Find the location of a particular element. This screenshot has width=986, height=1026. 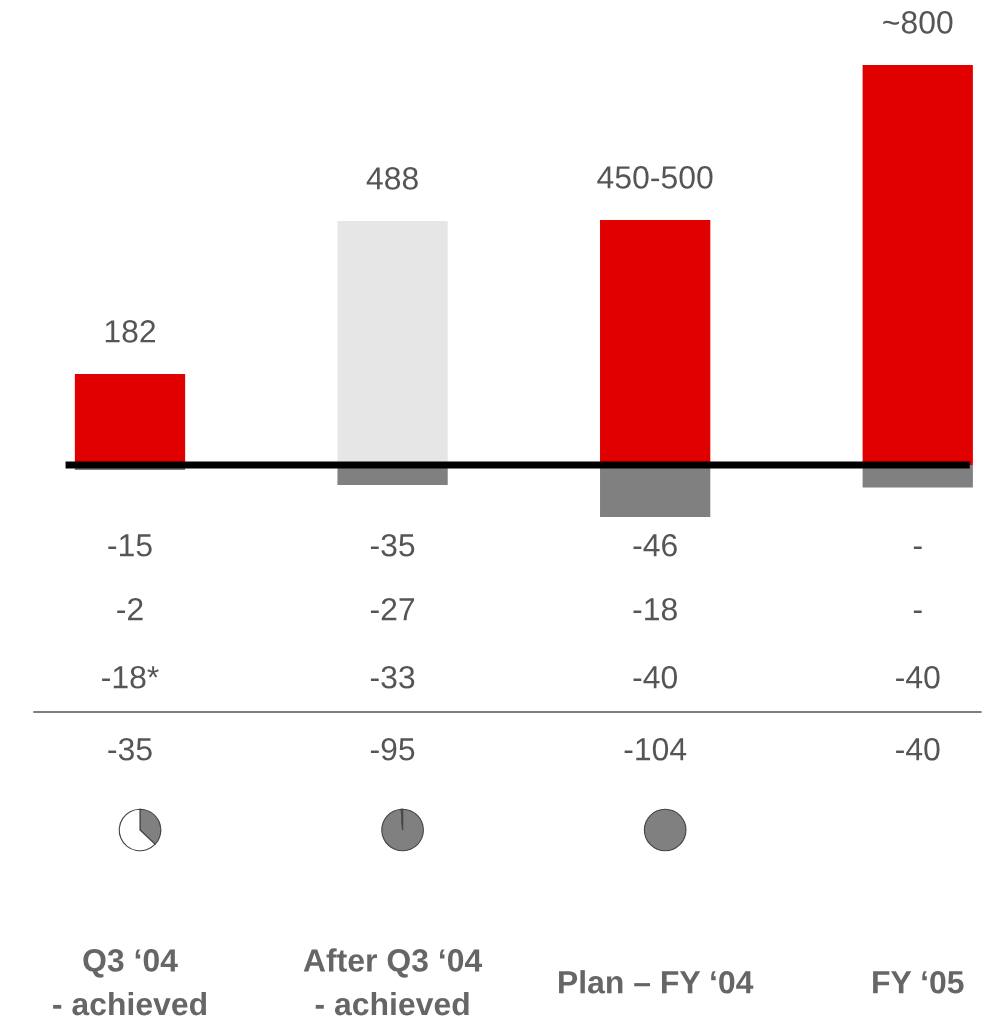

text: -27 is located at coordinates (392, 609).